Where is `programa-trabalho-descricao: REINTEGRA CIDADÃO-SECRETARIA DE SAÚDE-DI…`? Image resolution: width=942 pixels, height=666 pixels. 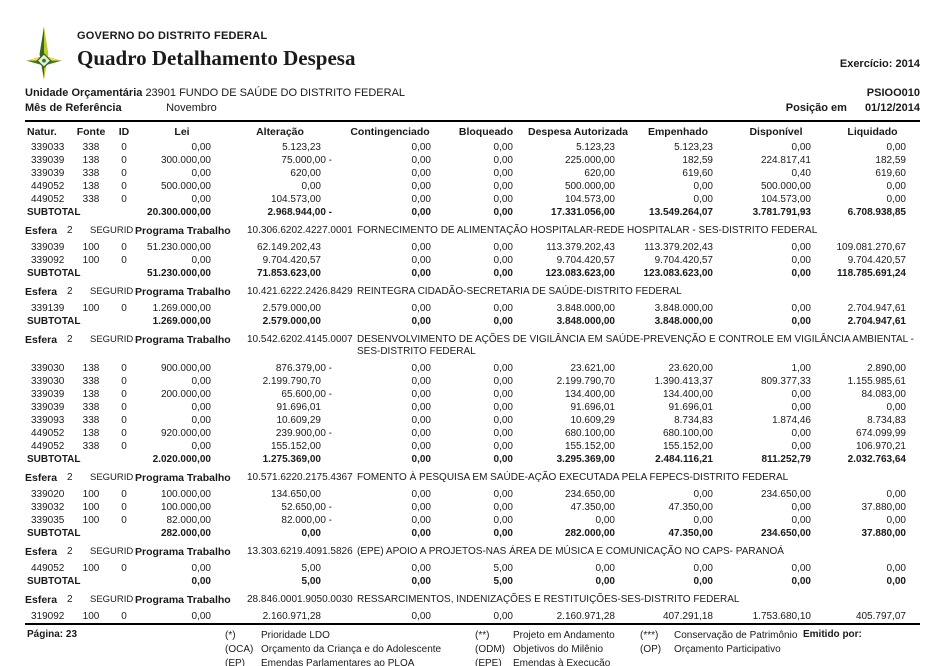 programa-trabalho-descricao: REINTEGRA CIDADÃO-SECRETARIA DE SAÚDE-DI… is located at coordinates (519, 291).